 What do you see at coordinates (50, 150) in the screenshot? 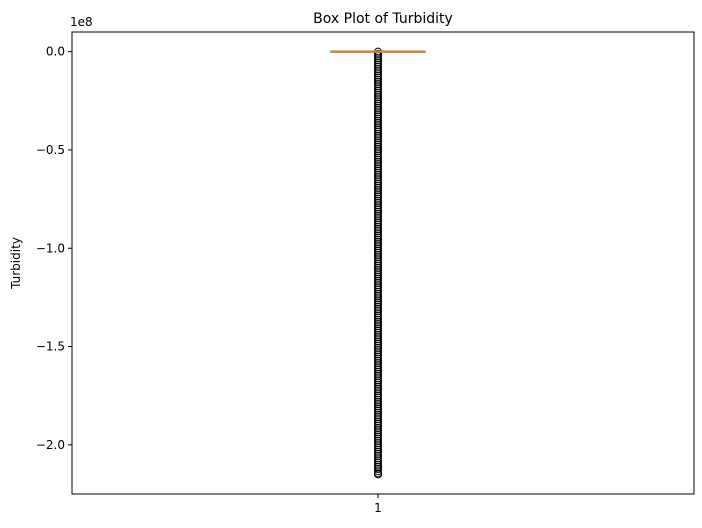
I see `y-tick-label: −0.5` at bounding box center [50, 150].